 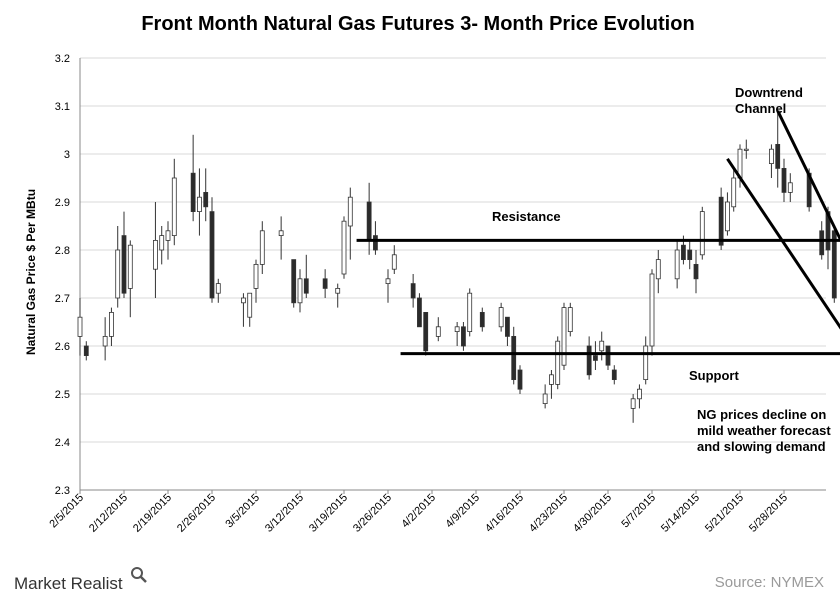 What do you see at coordinates (714, 375) in the screenshot?
I see `support-label: Support` at bounding box center [714, 375].